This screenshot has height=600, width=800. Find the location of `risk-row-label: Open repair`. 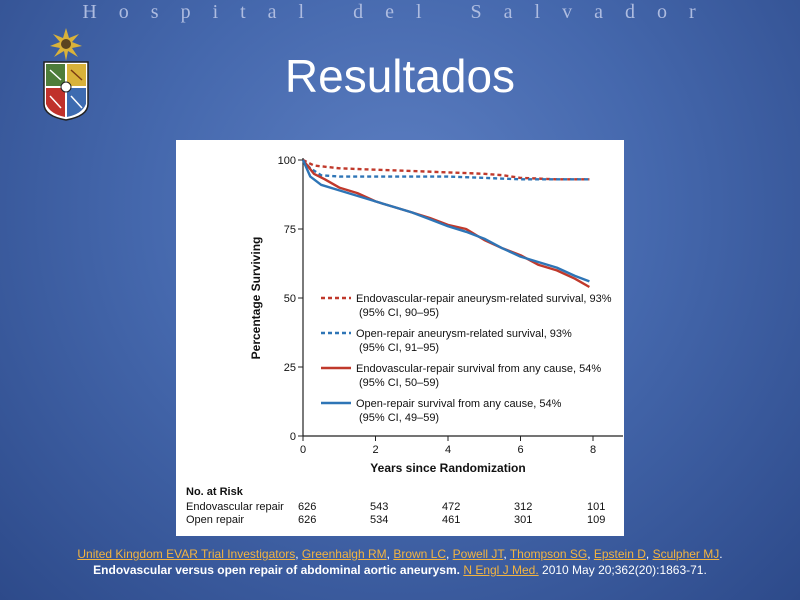

risk-row-label: Open repair is located at coordinates (215, 520).